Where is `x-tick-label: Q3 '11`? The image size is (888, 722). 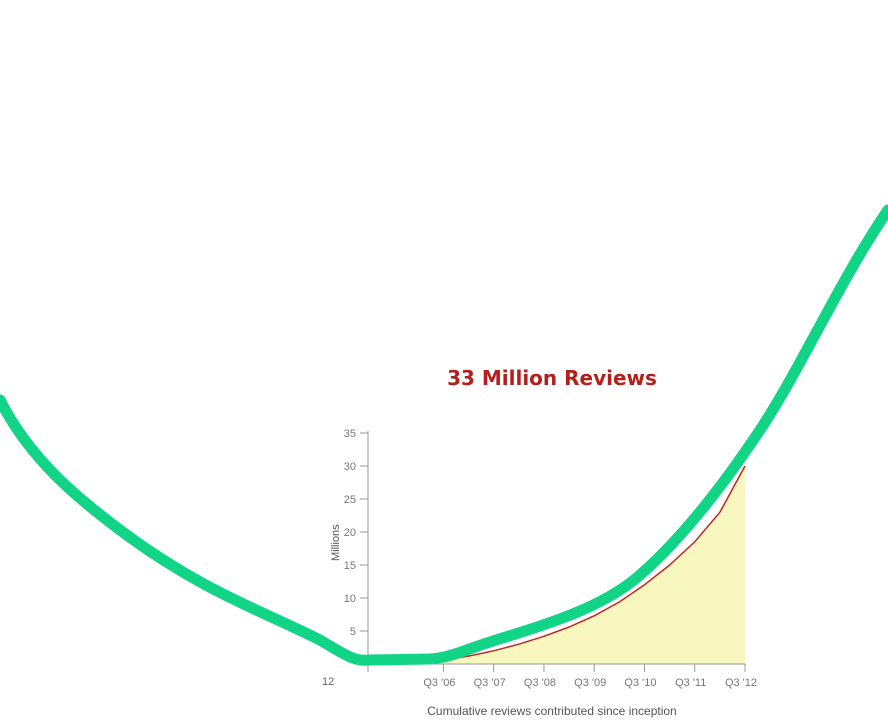
x-tick-label: Q3 '11 is located at coordinates (690, 683).